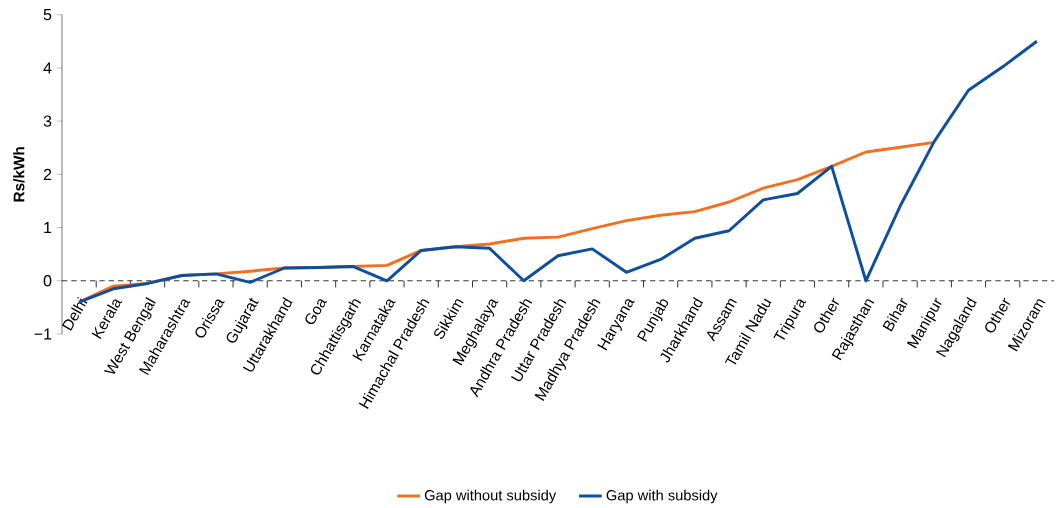  Describe the element at coordinates (47, 15) in the screenshot. I see `y-tick-label: 5` at that location.